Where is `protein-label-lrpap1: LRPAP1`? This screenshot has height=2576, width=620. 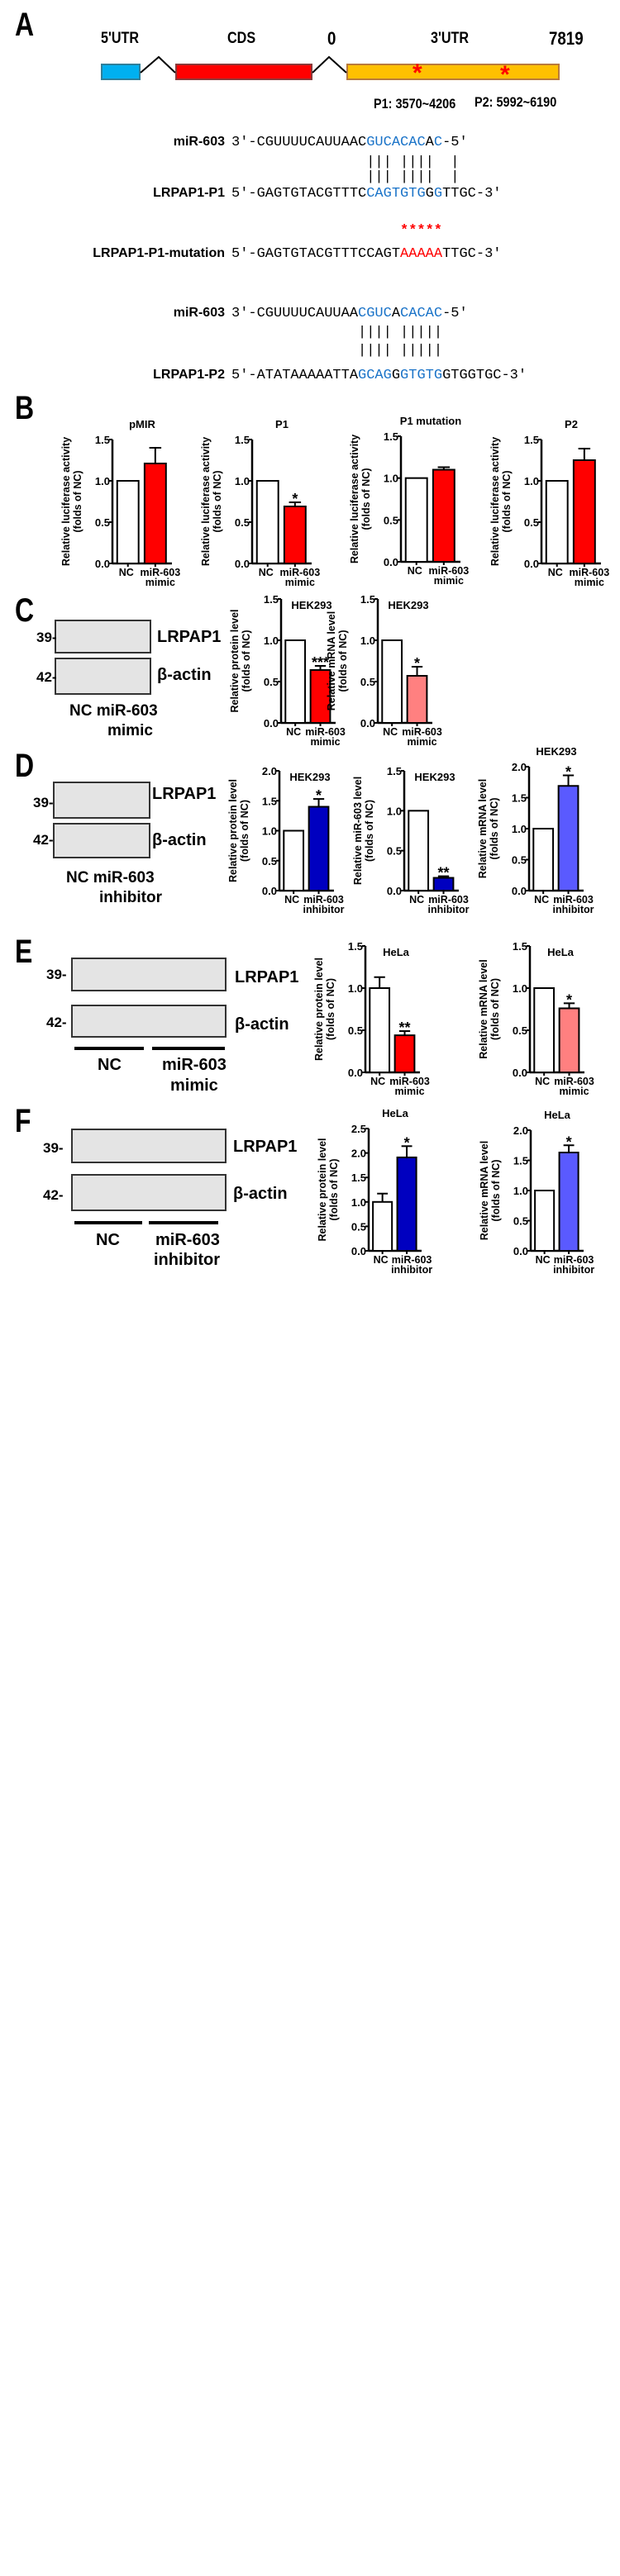 protein-label-lrpap1: LRPAP1 is located at coordinates (184, 794).